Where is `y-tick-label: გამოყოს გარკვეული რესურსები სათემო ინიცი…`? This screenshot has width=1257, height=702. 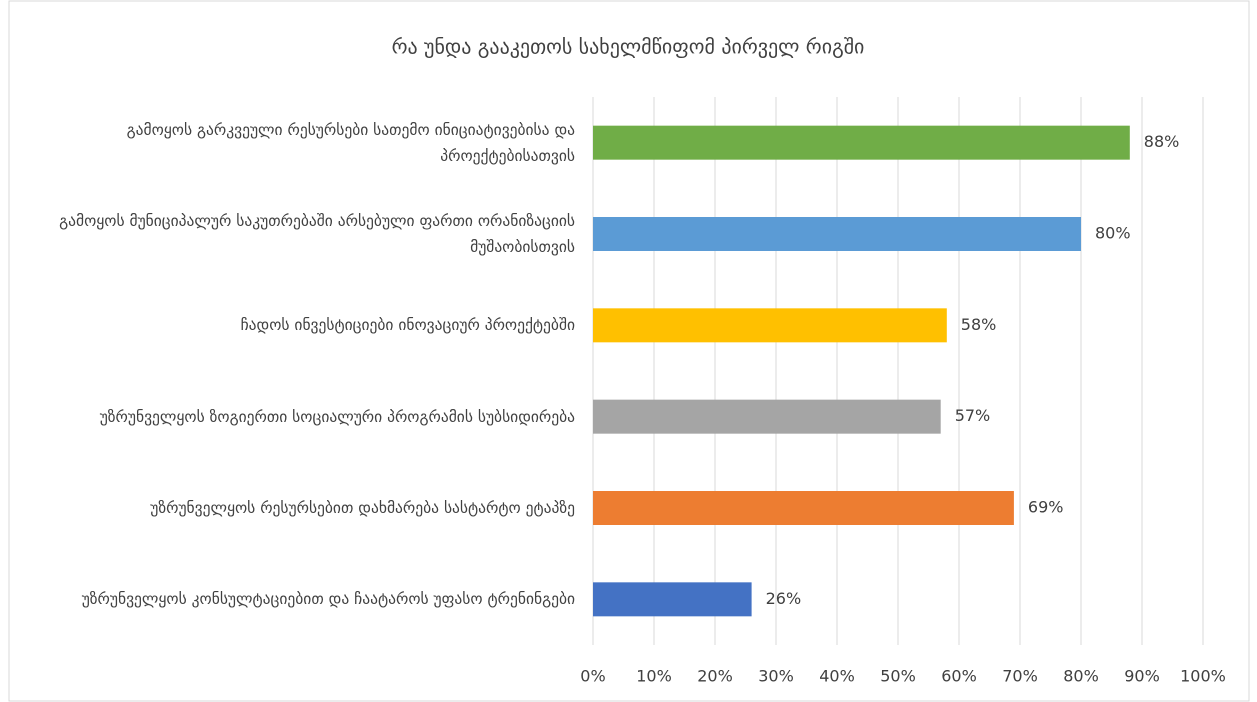 y-tick-label: გამოყოს გარკვეული რესურსები სათემო ინიცი… is located at coordinates (350, 142).